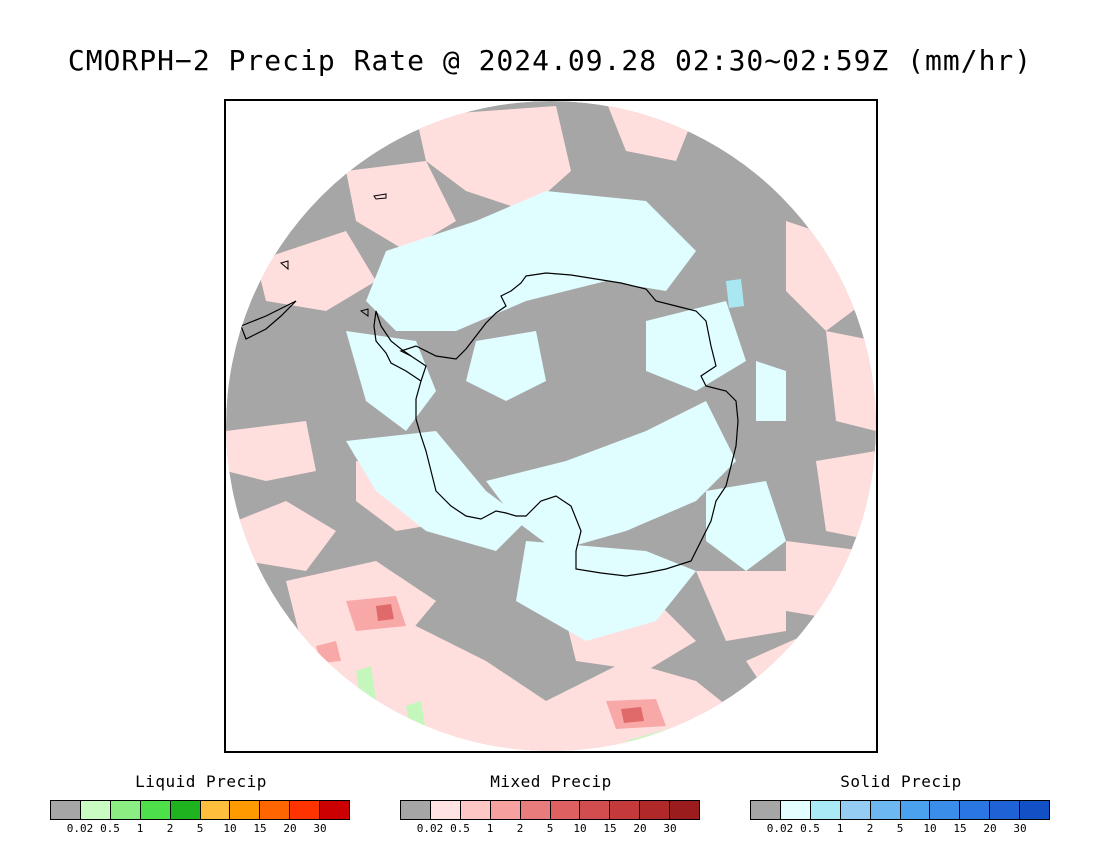  I want to click on south-america-tip, so click(268, 320).